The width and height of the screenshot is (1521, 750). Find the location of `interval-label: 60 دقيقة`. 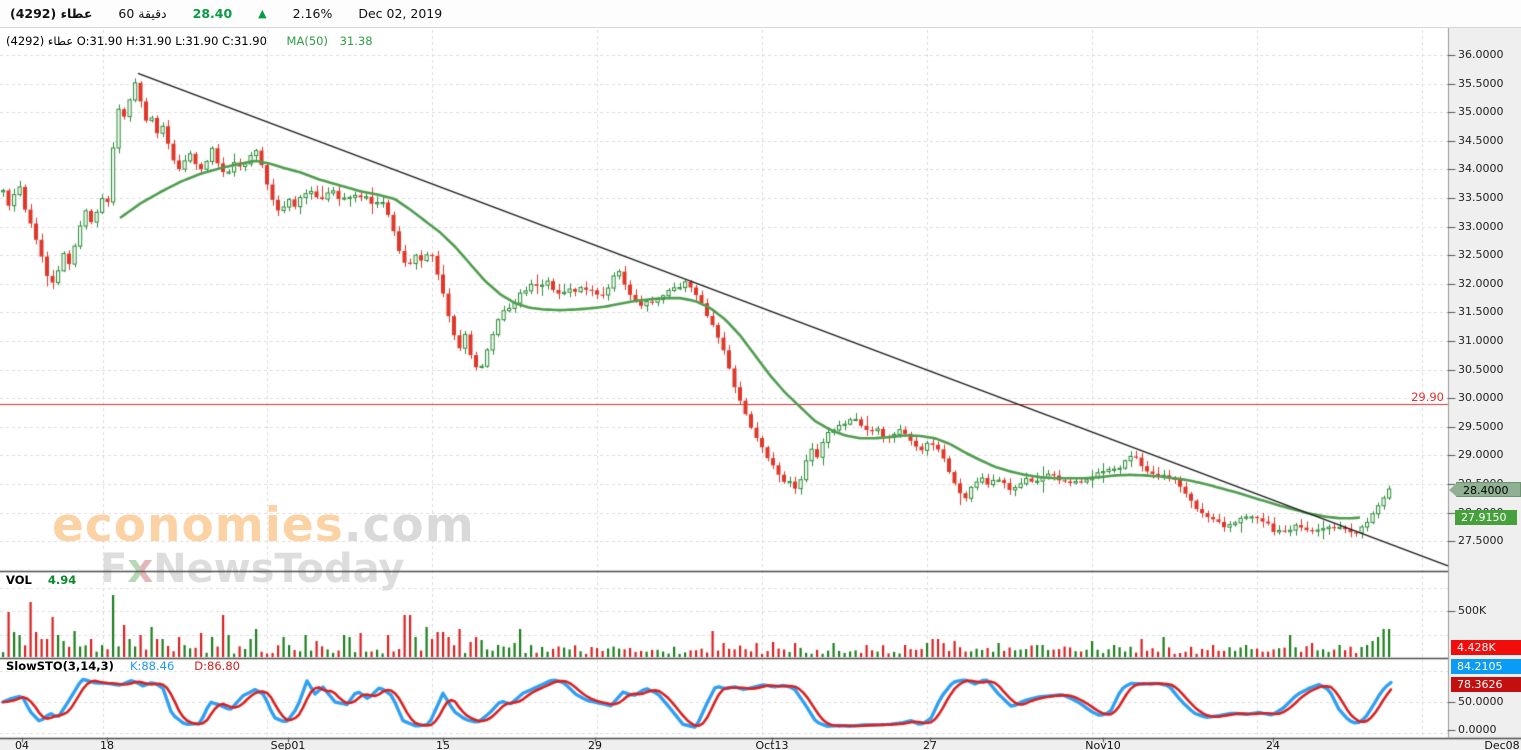

interval-label: 60 دقيقة is located at coordinates (142, 13).